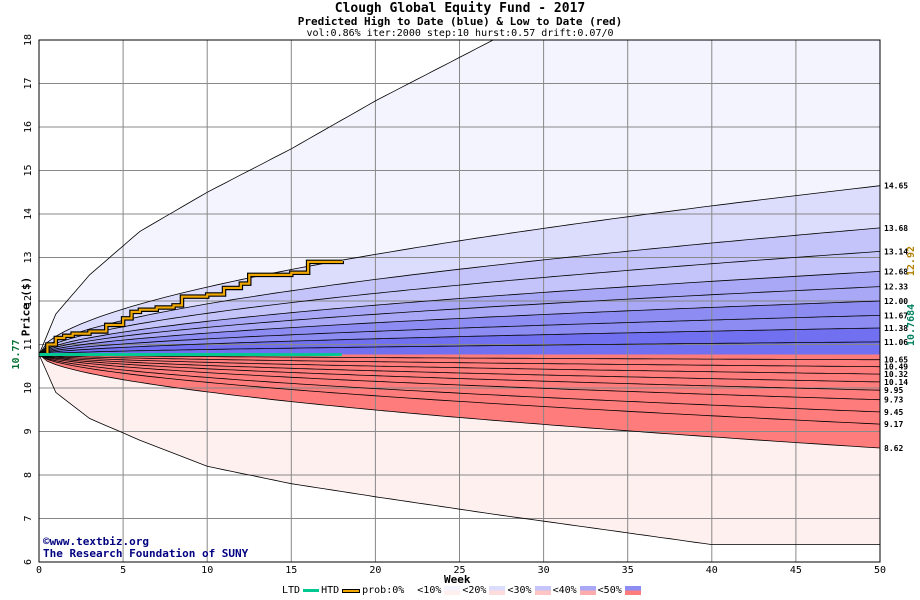 The image size is (920, 600). Describe the element at coordinates (893, 400) in the screenshot. I see `low-quantile-label: 9.73` at that location.